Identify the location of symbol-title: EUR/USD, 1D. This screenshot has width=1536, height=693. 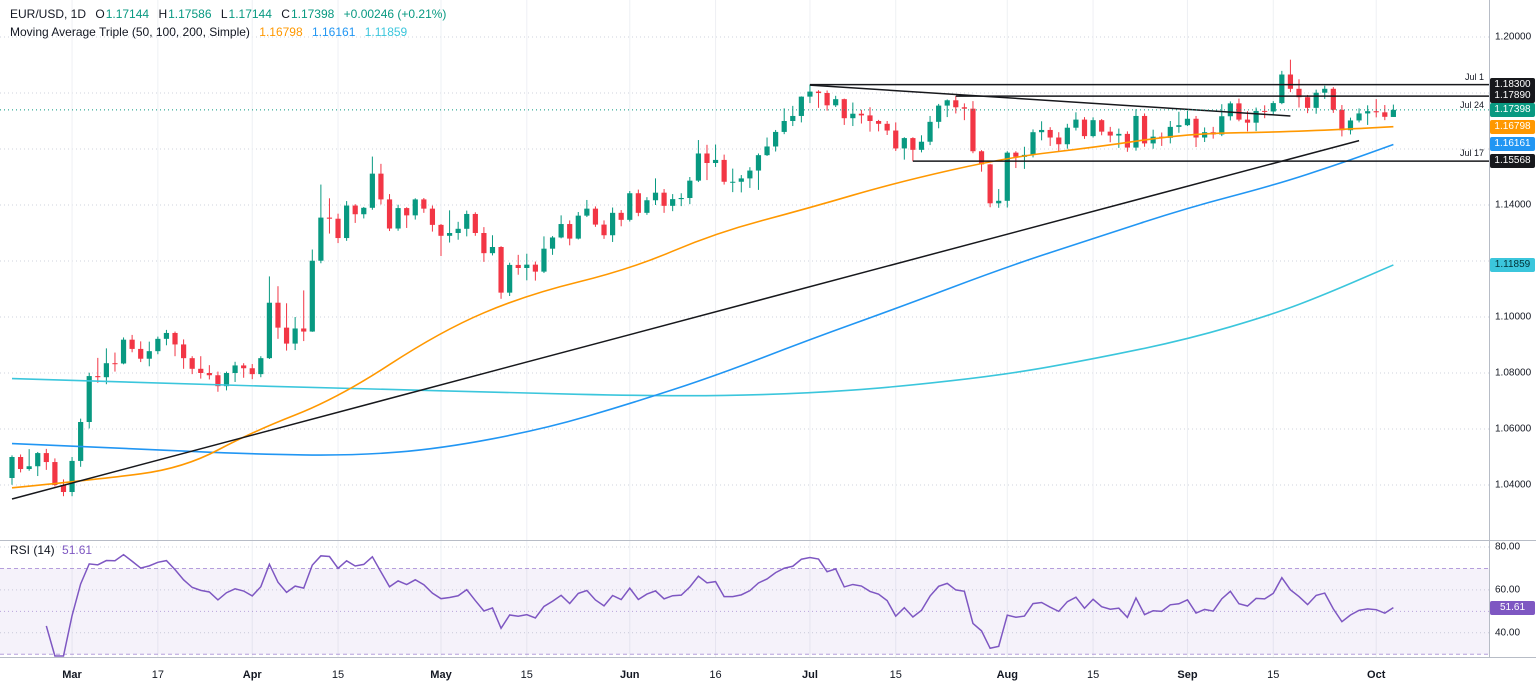
(48, 14).